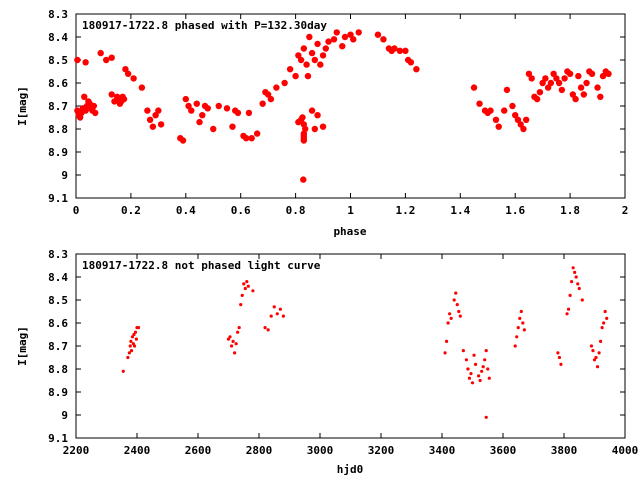  Describe the element at coordinates (350, 210) in the screenshot. I see `x-tick-label: 1` at that location.